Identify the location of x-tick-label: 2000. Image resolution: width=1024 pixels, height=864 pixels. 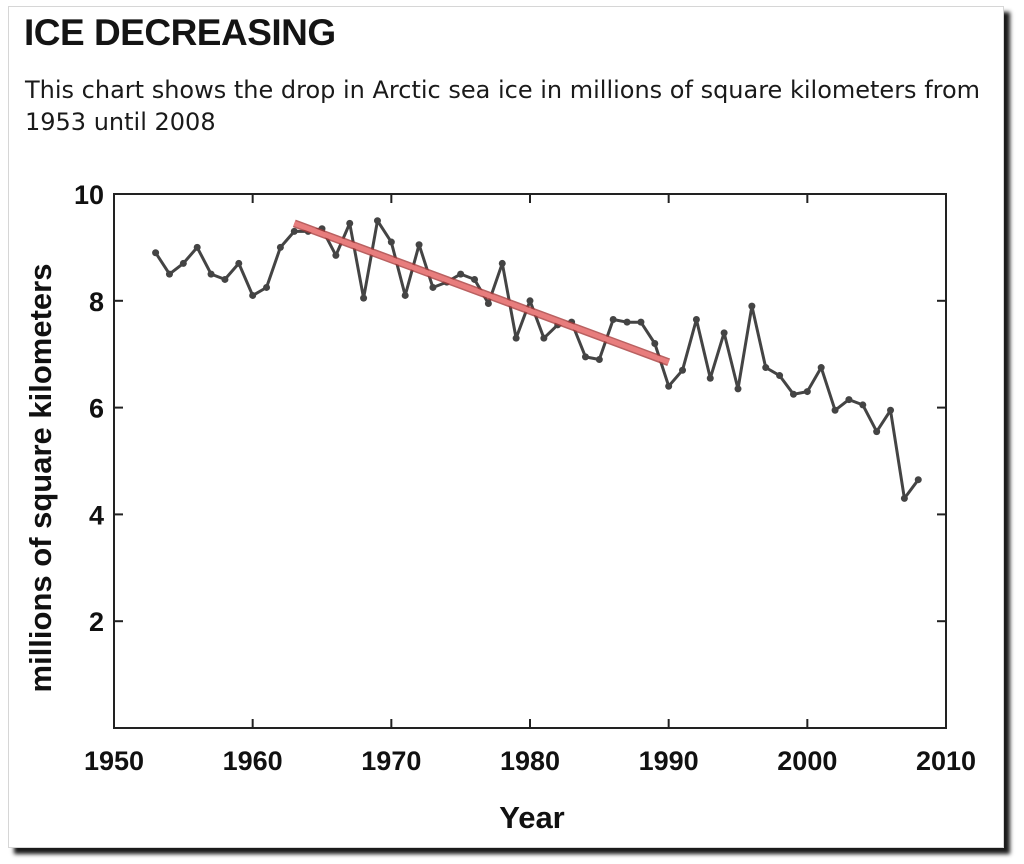
(807, 761).